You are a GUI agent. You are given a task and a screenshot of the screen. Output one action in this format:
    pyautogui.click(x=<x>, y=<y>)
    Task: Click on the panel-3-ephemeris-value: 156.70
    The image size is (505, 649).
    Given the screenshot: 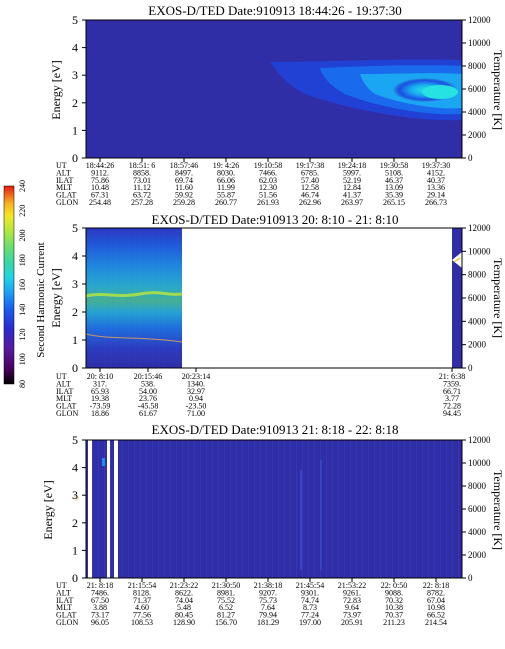 What is the action you would take?
    pyautogui.click(x=226, y=622)
    